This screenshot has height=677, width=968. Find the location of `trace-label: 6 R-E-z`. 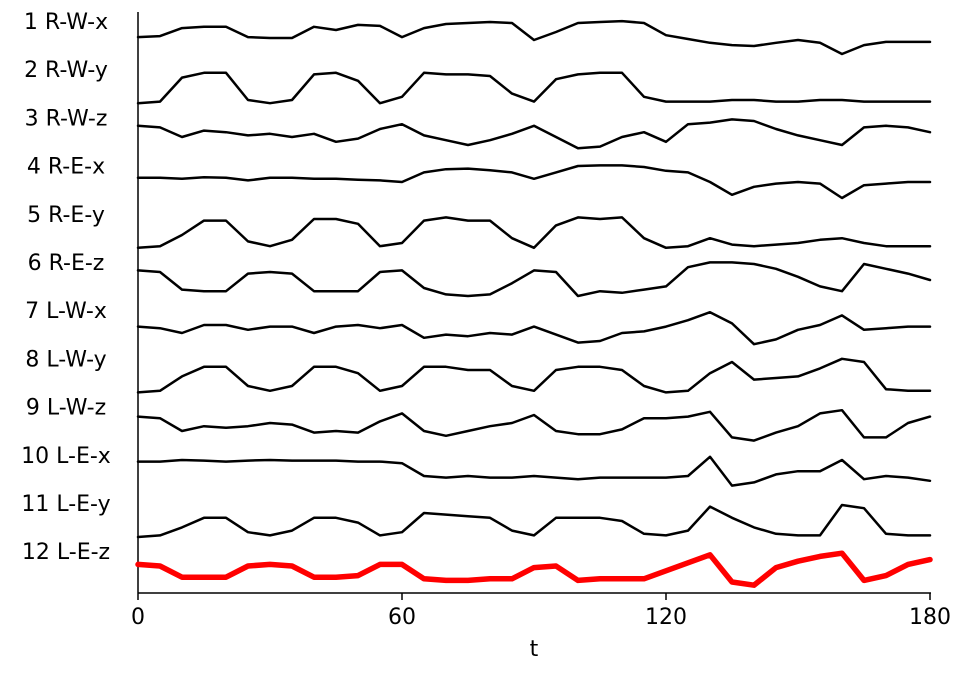

trace-label: 6 R-E-z is located at coordinates (66, 263).